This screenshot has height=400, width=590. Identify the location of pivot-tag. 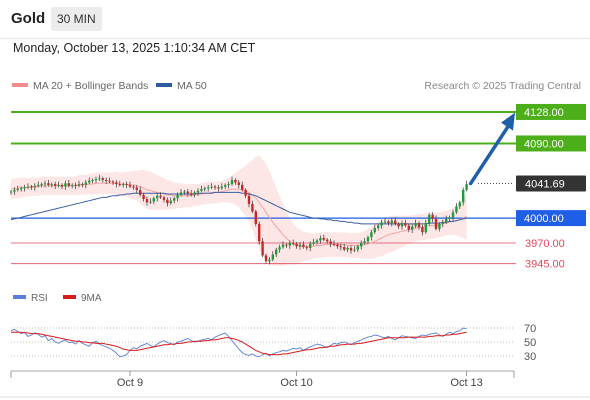
(551, 218).